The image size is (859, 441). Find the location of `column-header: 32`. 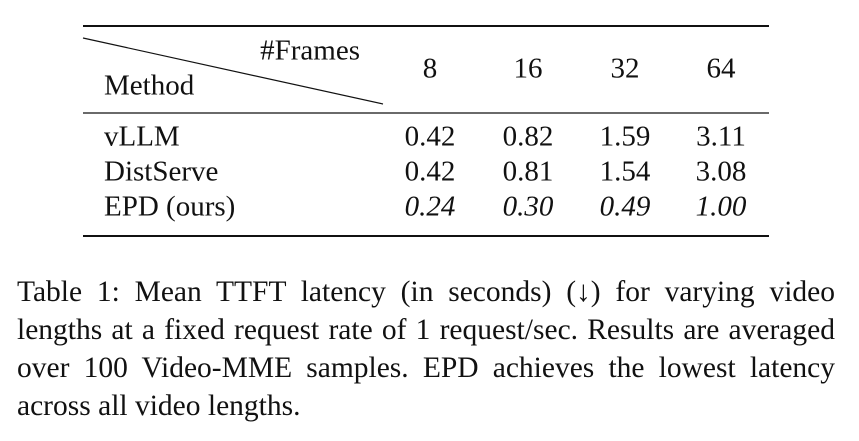

column-header: 32 is located at coordinates (625, 69).